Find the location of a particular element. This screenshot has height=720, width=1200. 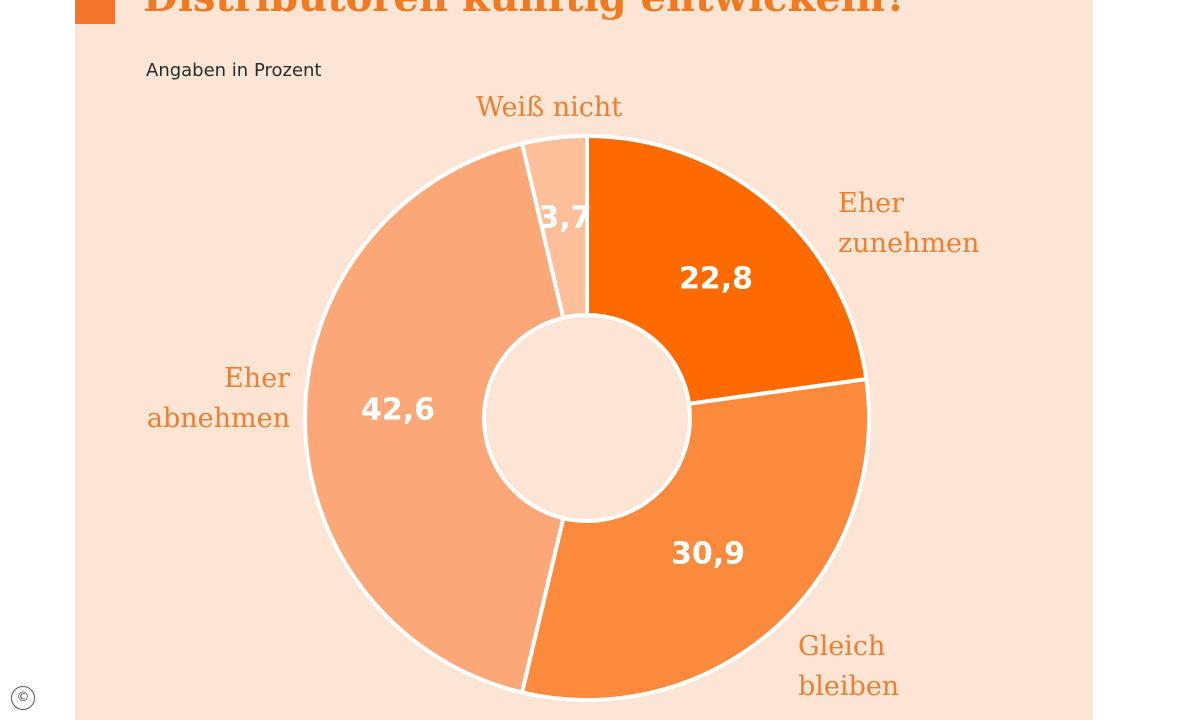

chart-subtitle: Angaben in Prozent is located at coordinates (234, 70).